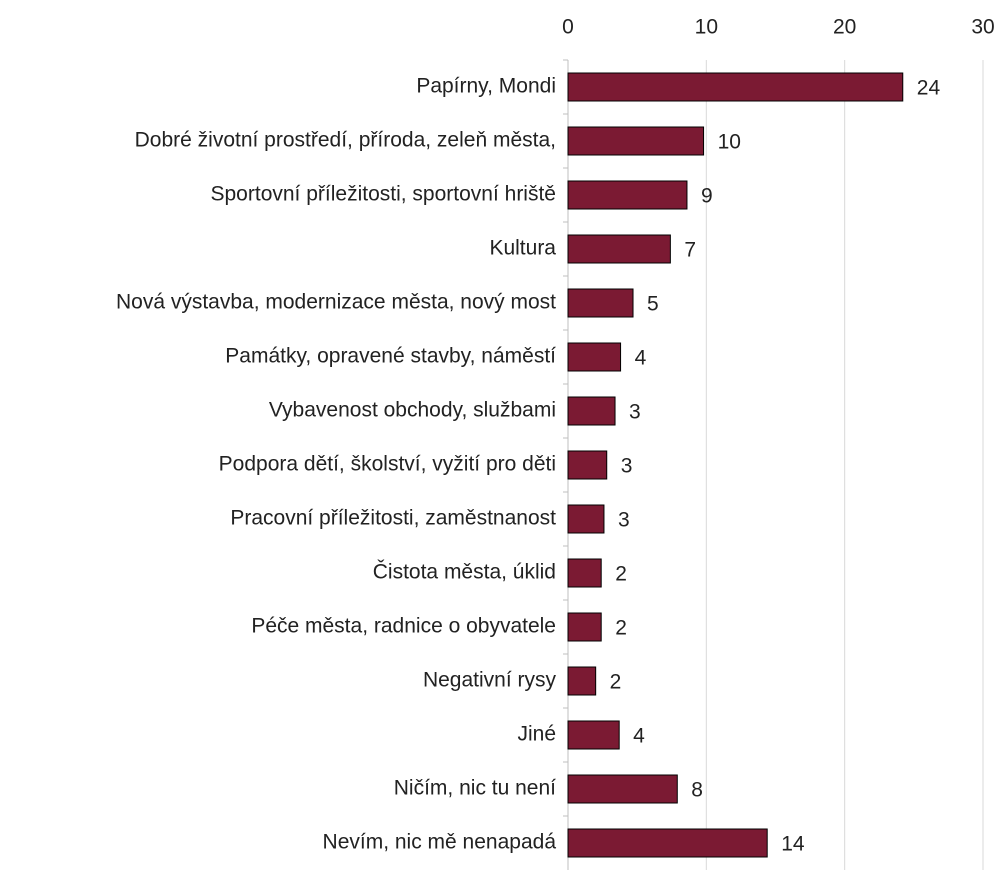 The width and height of the screenshot is (999, 876). Describe the element at coordinates (490, 680) in the screenshot. I see `y-tick-label: Negativní rysy` at that location.